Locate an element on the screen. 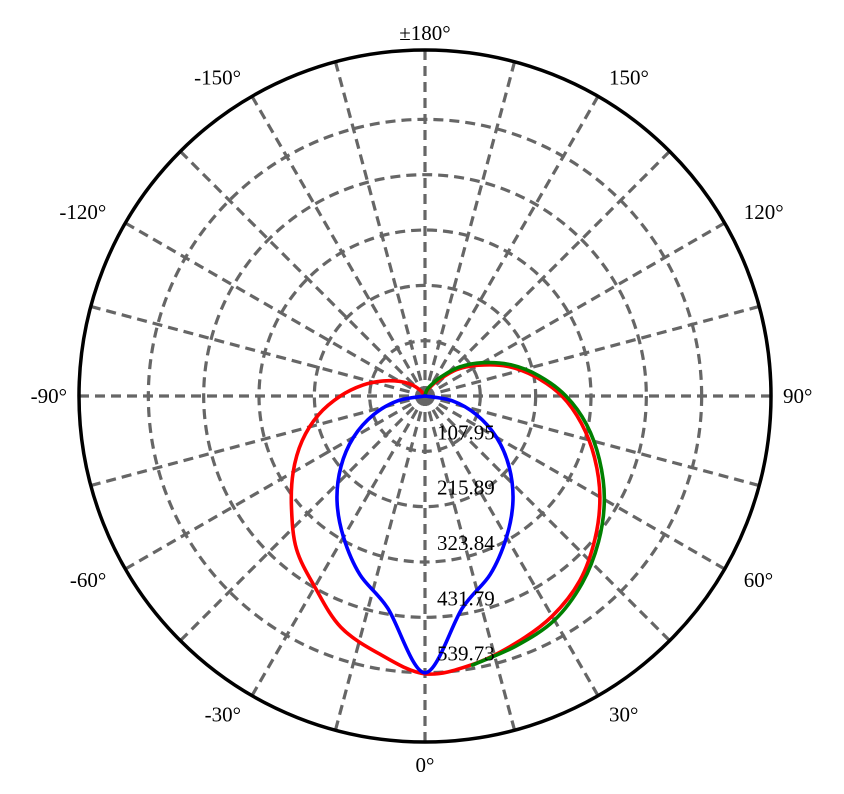 This screenshot has height=794, width=844. radial-tick-label-1: 215.89 is located at coordinates (466, 488).